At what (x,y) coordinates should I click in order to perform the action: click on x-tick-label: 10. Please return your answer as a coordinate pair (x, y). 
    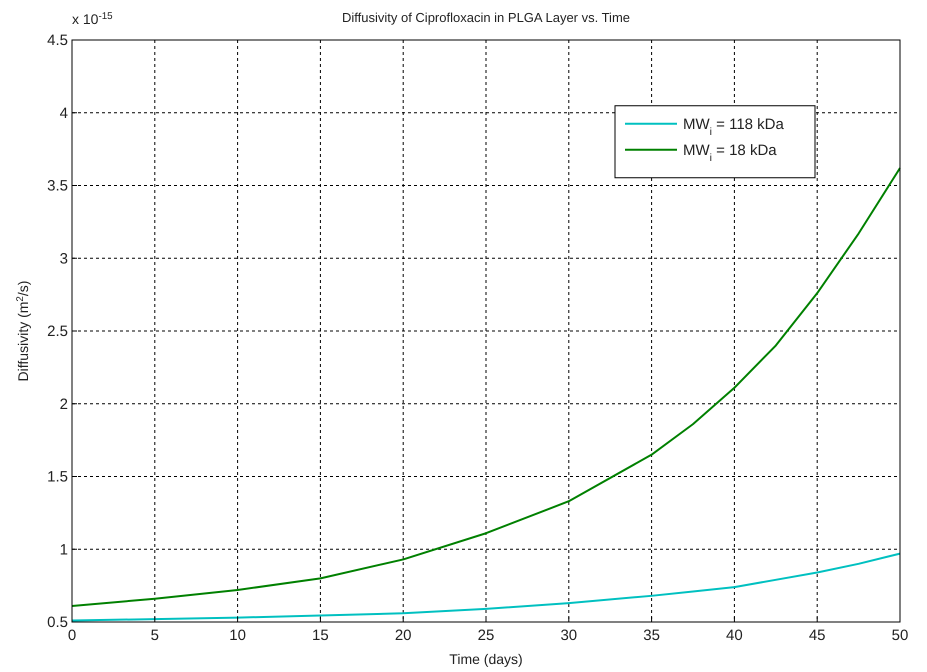
    Looking at the image, I should click on (237, 635).